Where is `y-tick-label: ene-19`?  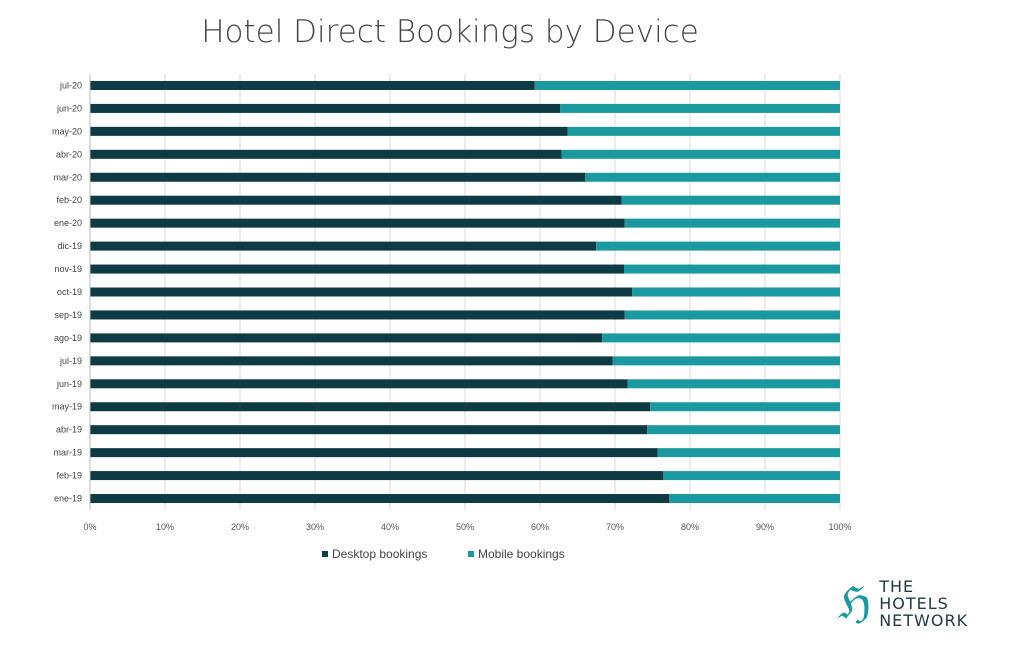 y-tick-label: ene-19 is located at coordinates (68, 499).